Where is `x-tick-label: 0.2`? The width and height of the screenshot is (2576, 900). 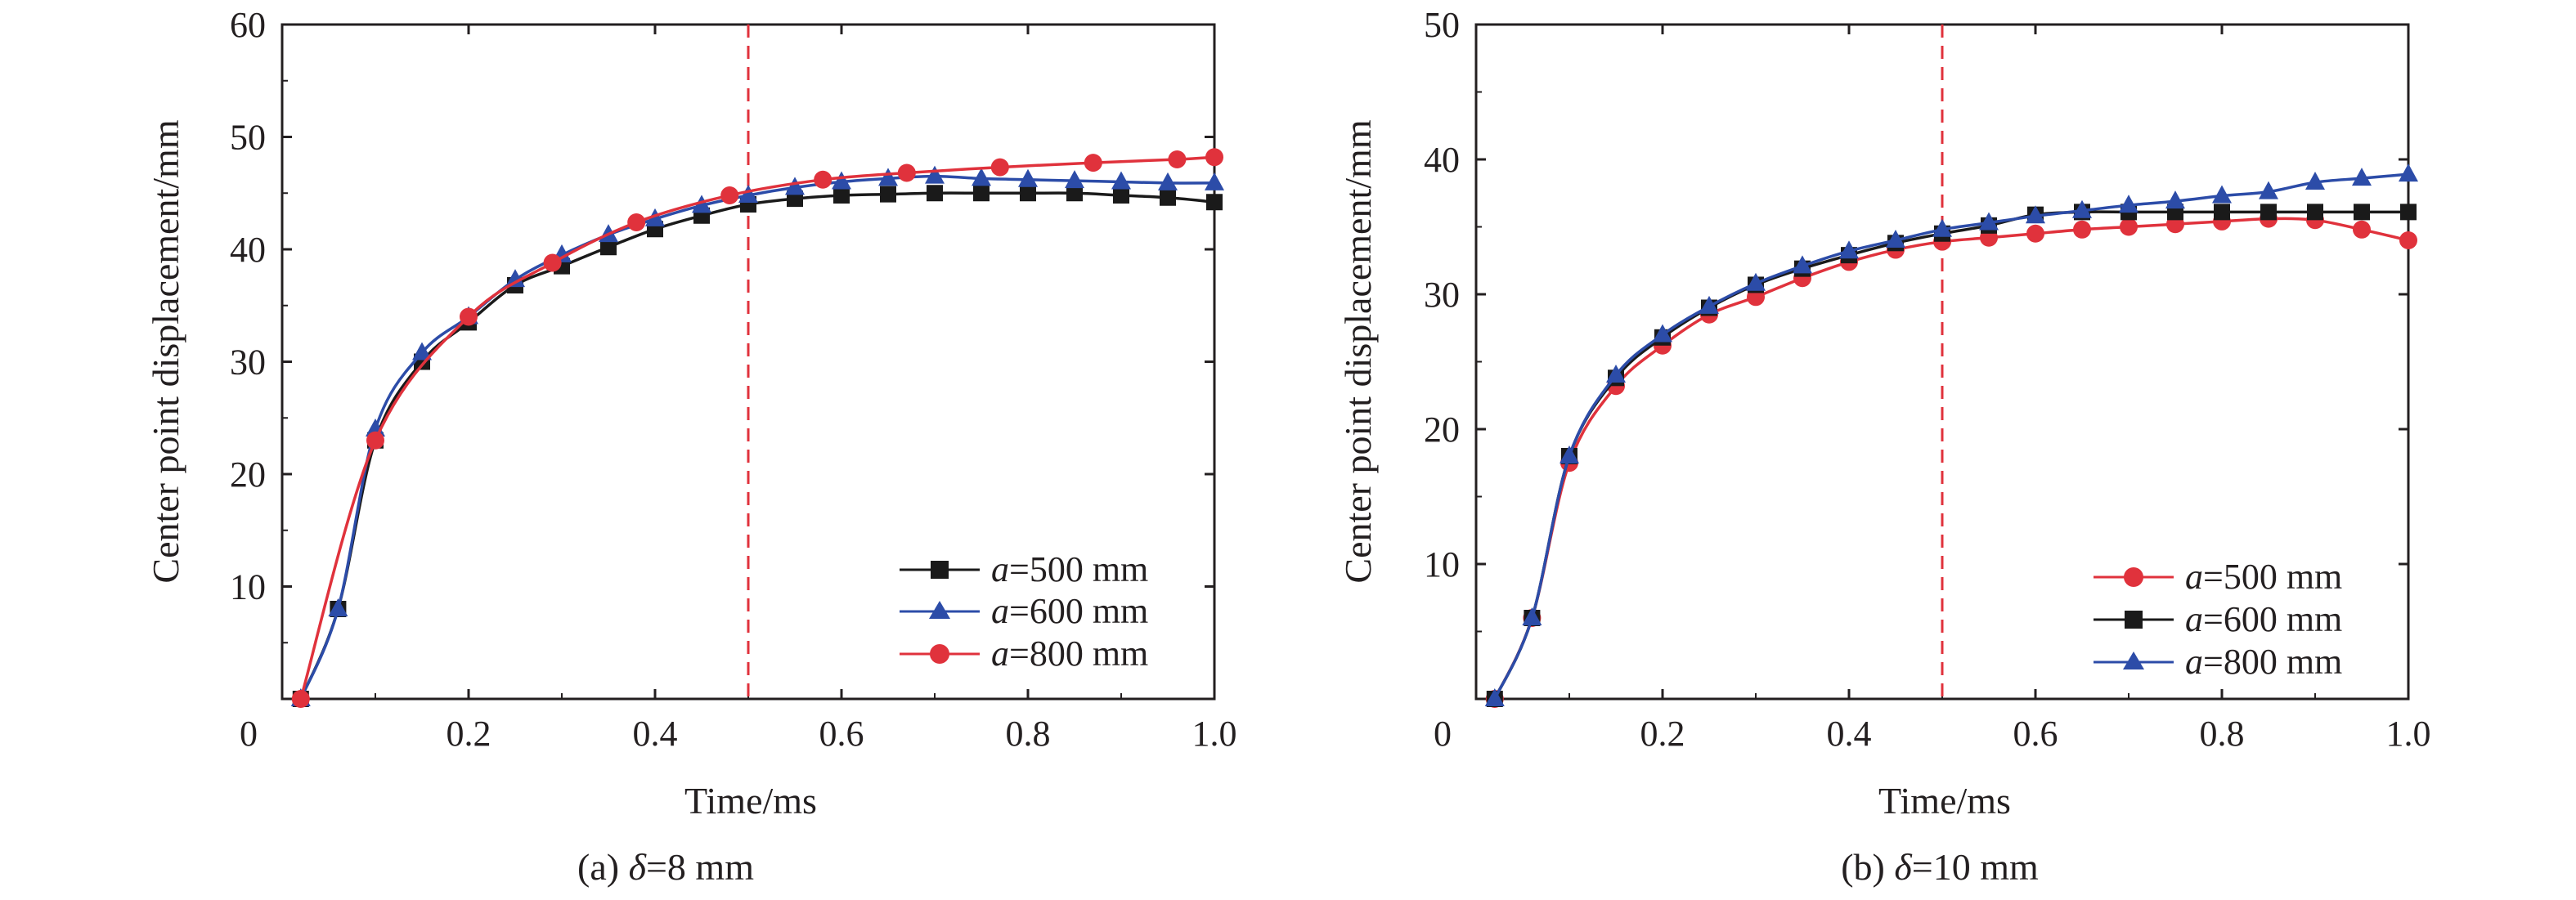 x-tick-label: 0.2 is located at coordinates (1662, 734).